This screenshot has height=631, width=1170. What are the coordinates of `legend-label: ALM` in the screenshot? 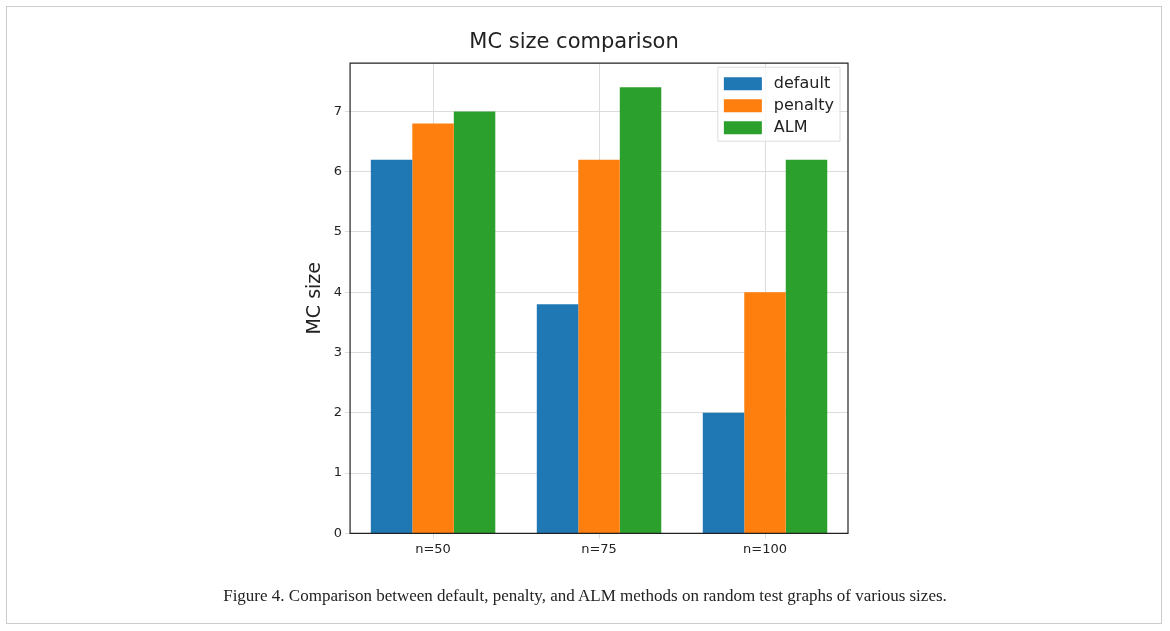 It's located at (790, 127).